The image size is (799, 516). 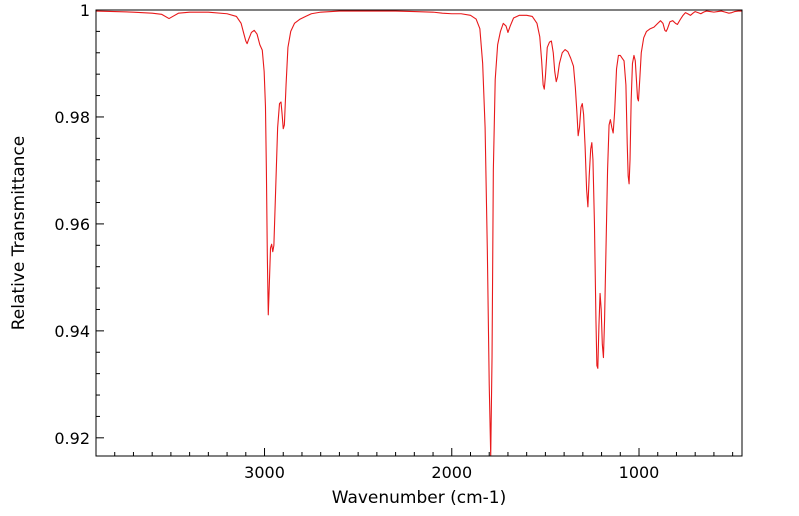 What do you see at coordinates (72, 438) in the screenshot?
I see `y-tick-label: 0.92` at bounding box center [72, 438].